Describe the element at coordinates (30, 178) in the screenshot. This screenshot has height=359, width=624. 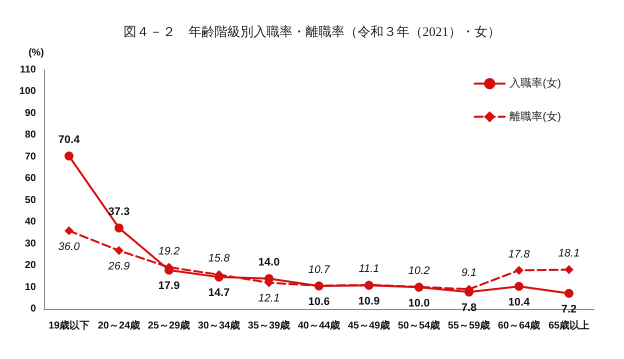
I see `y-tick-label: 60` at that location.